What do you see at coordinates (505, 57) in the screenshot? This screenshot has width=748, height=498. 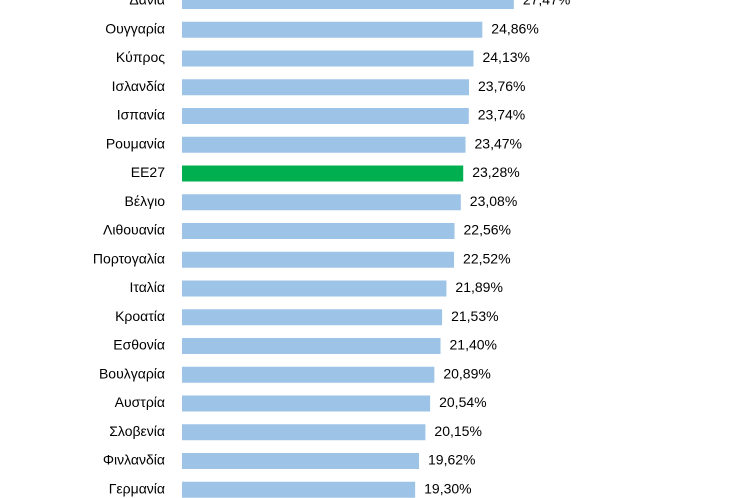 I see `value-label: 24,13%` at bounding box center [505, 57].